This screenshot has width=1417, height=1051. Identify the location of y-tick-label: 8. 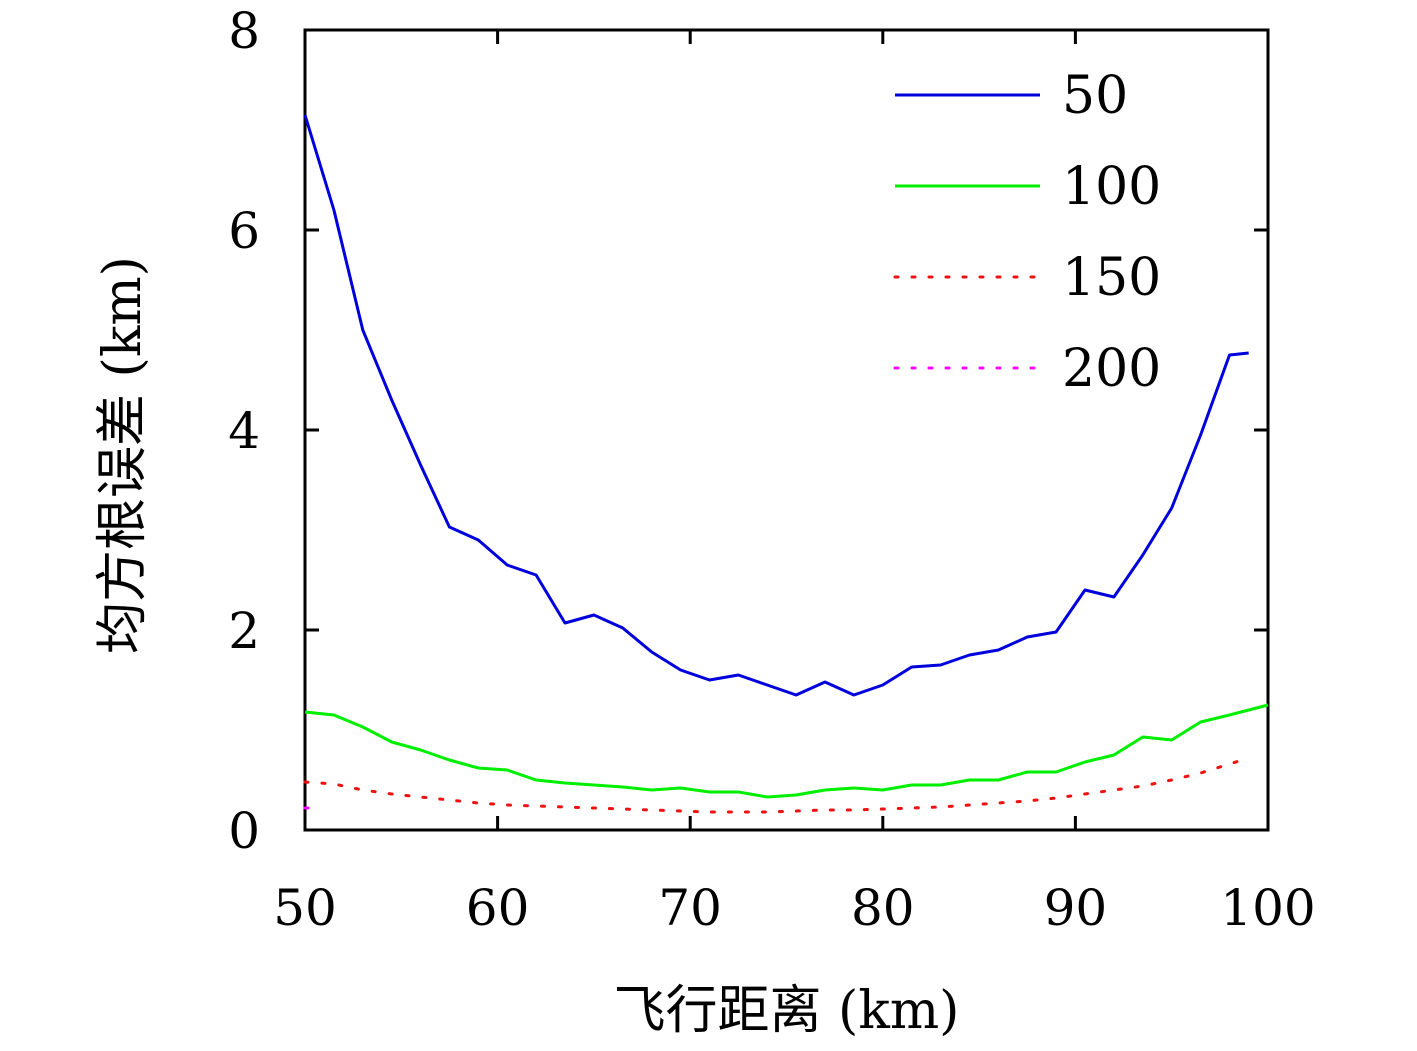
(244, 31).